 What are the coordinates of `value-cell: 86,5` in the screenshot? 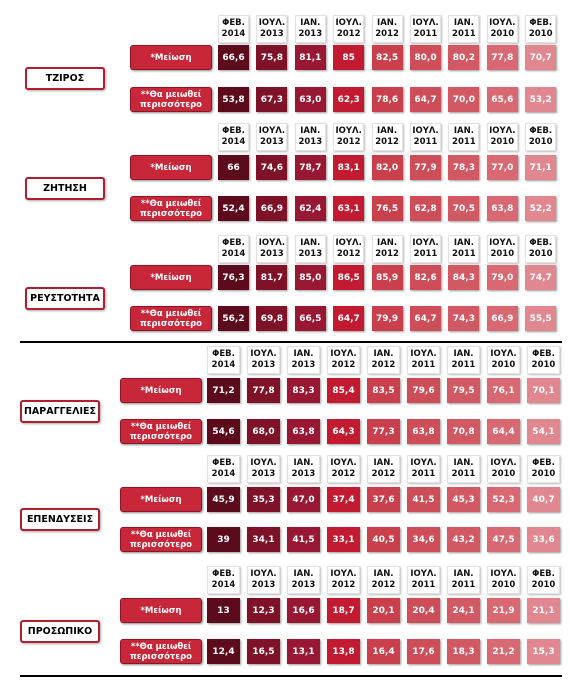 It's located at (349, 277).